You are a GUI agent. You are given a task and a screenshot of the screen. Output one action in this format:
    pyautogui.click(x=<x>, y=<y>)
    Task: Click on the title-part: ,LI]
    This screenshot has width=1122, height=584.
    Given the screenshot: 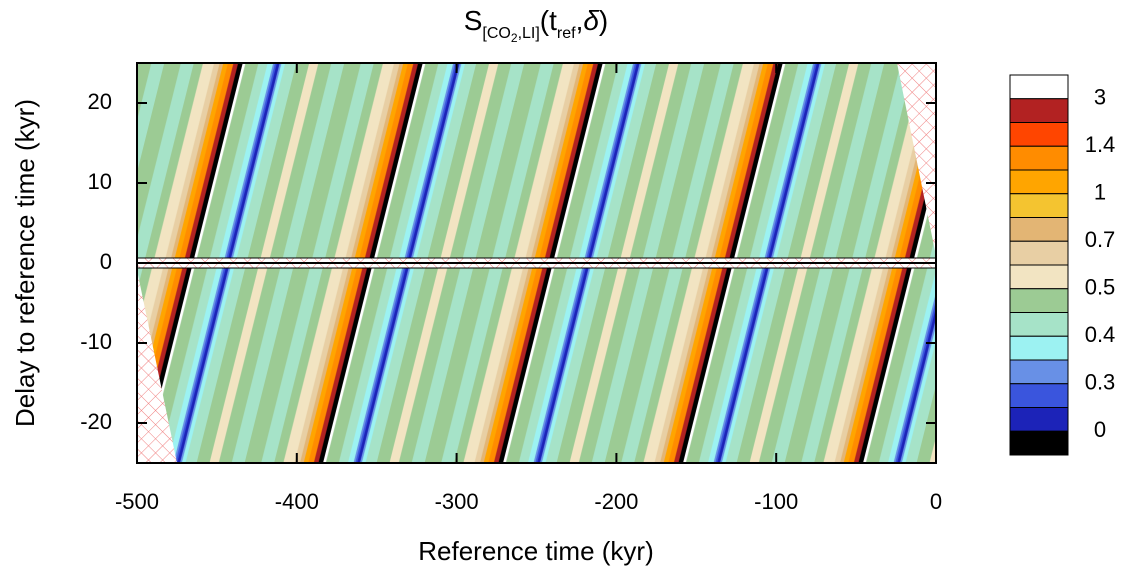 What is the action you would take?
    pyautogui.click(x=529, y=33)
    